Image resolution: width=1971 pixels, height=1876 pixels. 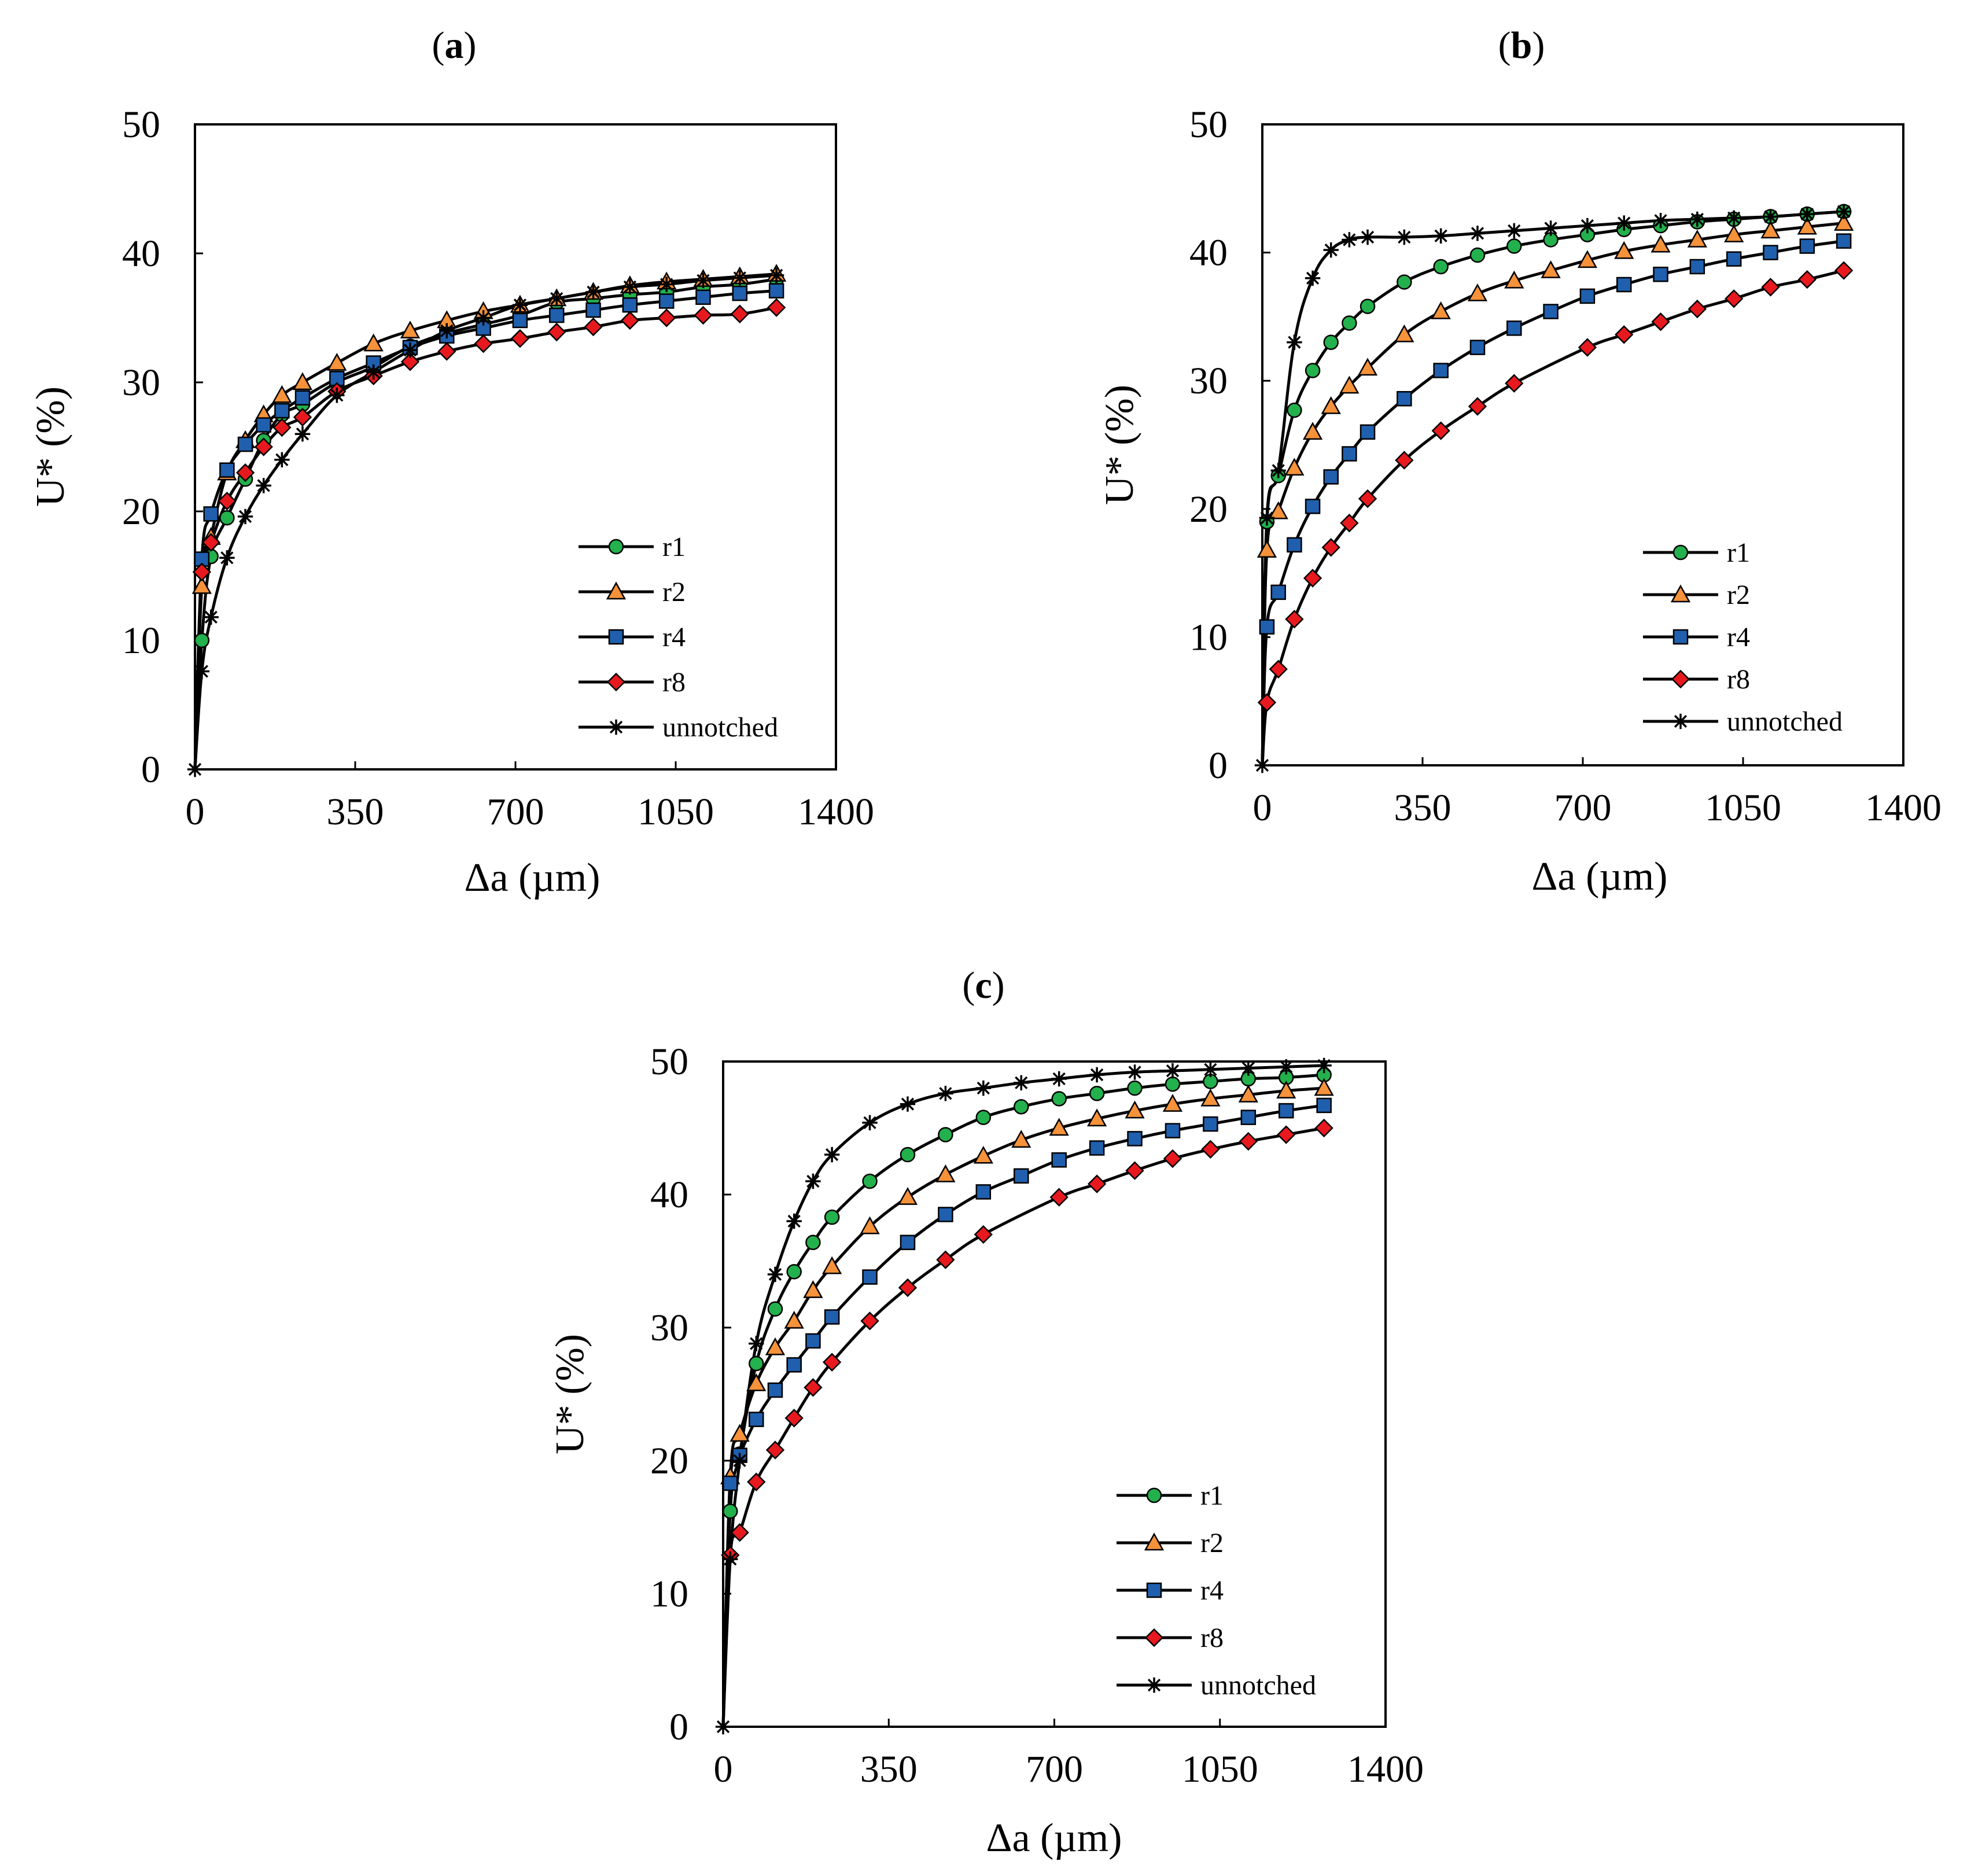 What do you see at coordinates (454, 45) in the screenshot?
I see `panel-a-title: (a)` at bounding box center [454, 45].